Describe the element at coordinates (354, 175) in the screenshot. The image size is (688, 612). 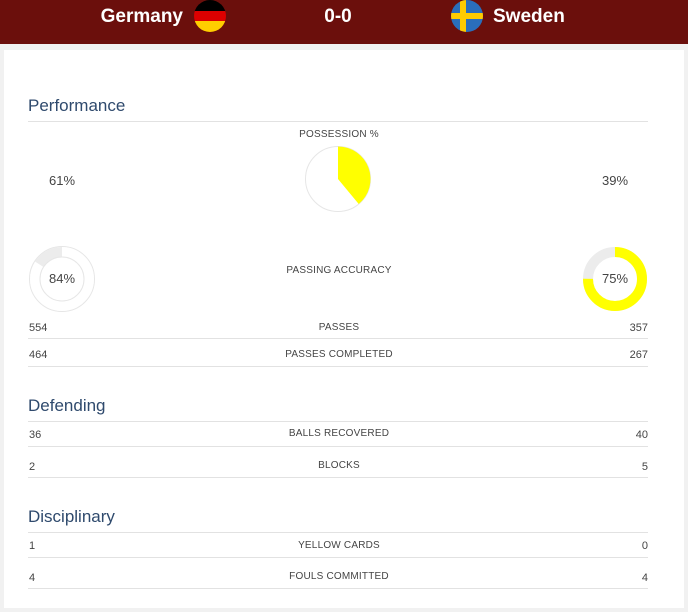
I see `possession-away-slice` at that location.